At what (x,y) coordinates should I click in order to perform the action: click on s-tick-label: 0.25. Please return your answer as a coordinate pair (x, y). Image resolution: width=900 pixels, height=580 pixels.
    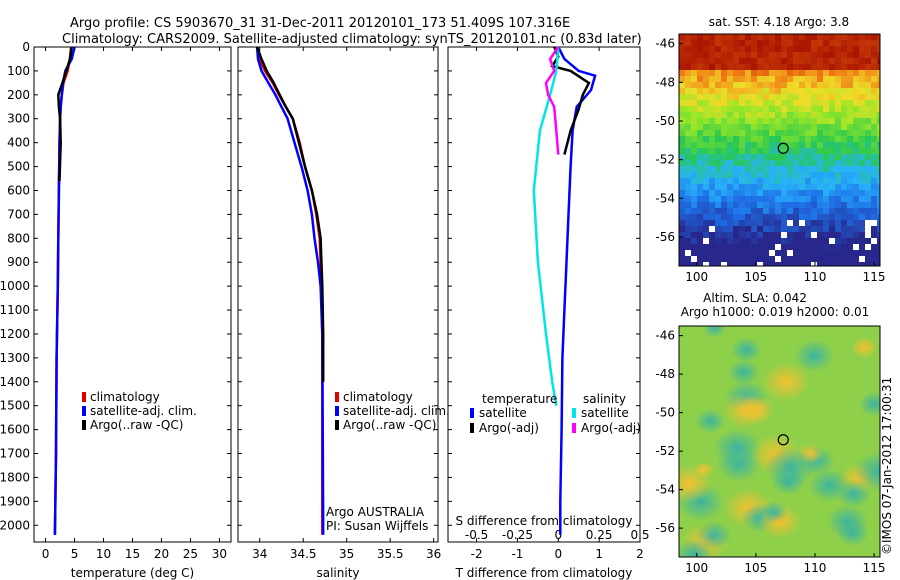
    Looking at the image, I should click on (599, 535).